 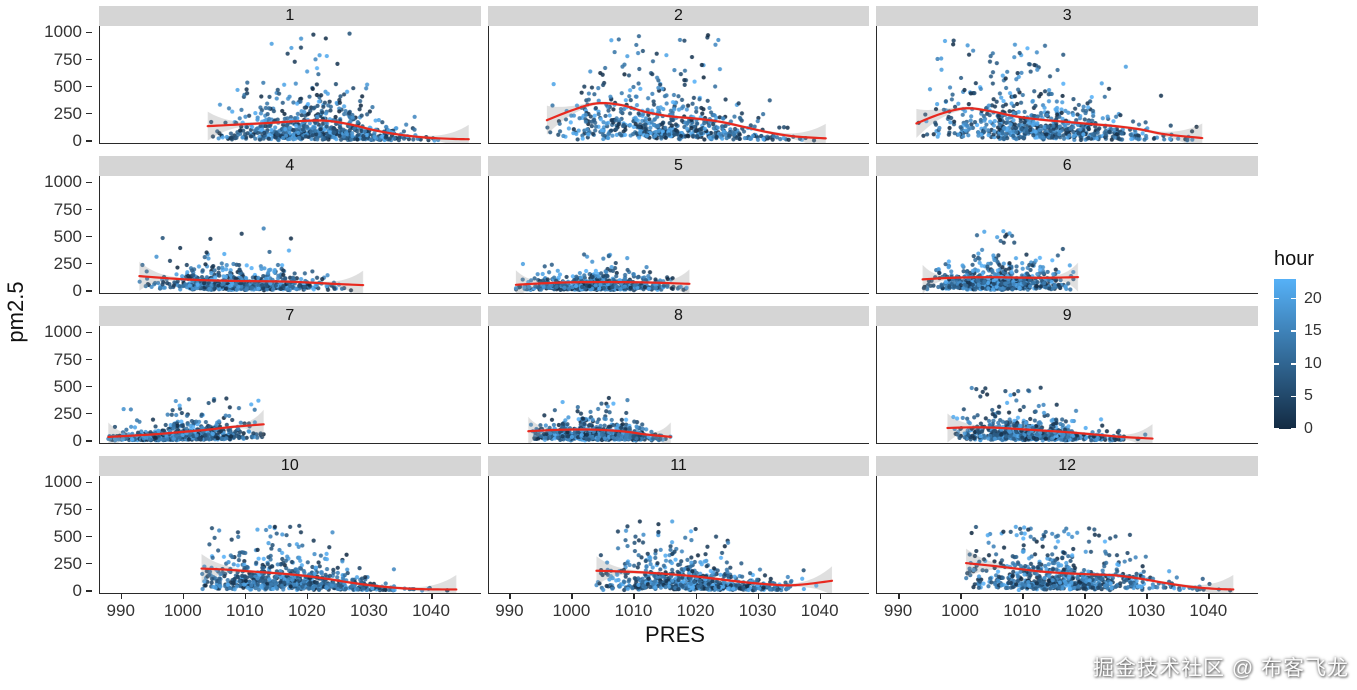 I want to click on facet-strip: 3, so click(x=1067, y=16).